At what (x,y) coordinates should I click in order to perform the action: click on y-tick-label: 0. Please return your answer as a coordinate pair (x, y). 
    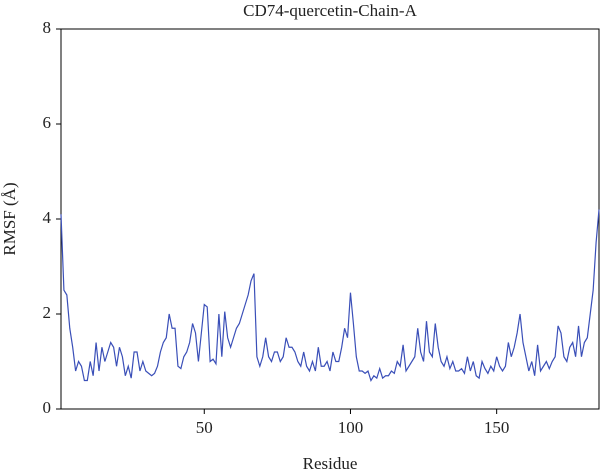
    Looking at the image, I should click on (47, 407).